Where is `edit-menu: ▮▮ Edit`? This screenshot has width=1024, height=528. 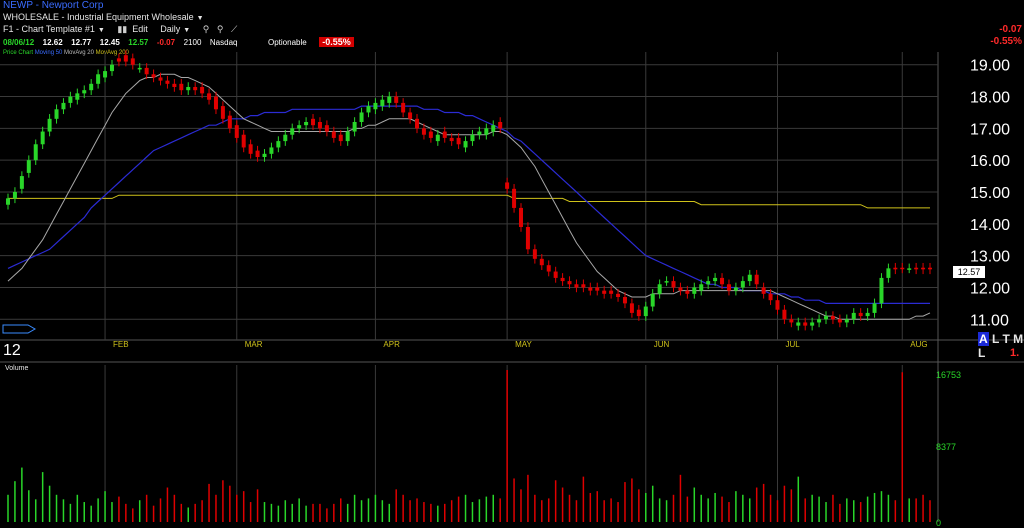 edit-menu: ▮▮ Edit is located at coordinates (132, 29).